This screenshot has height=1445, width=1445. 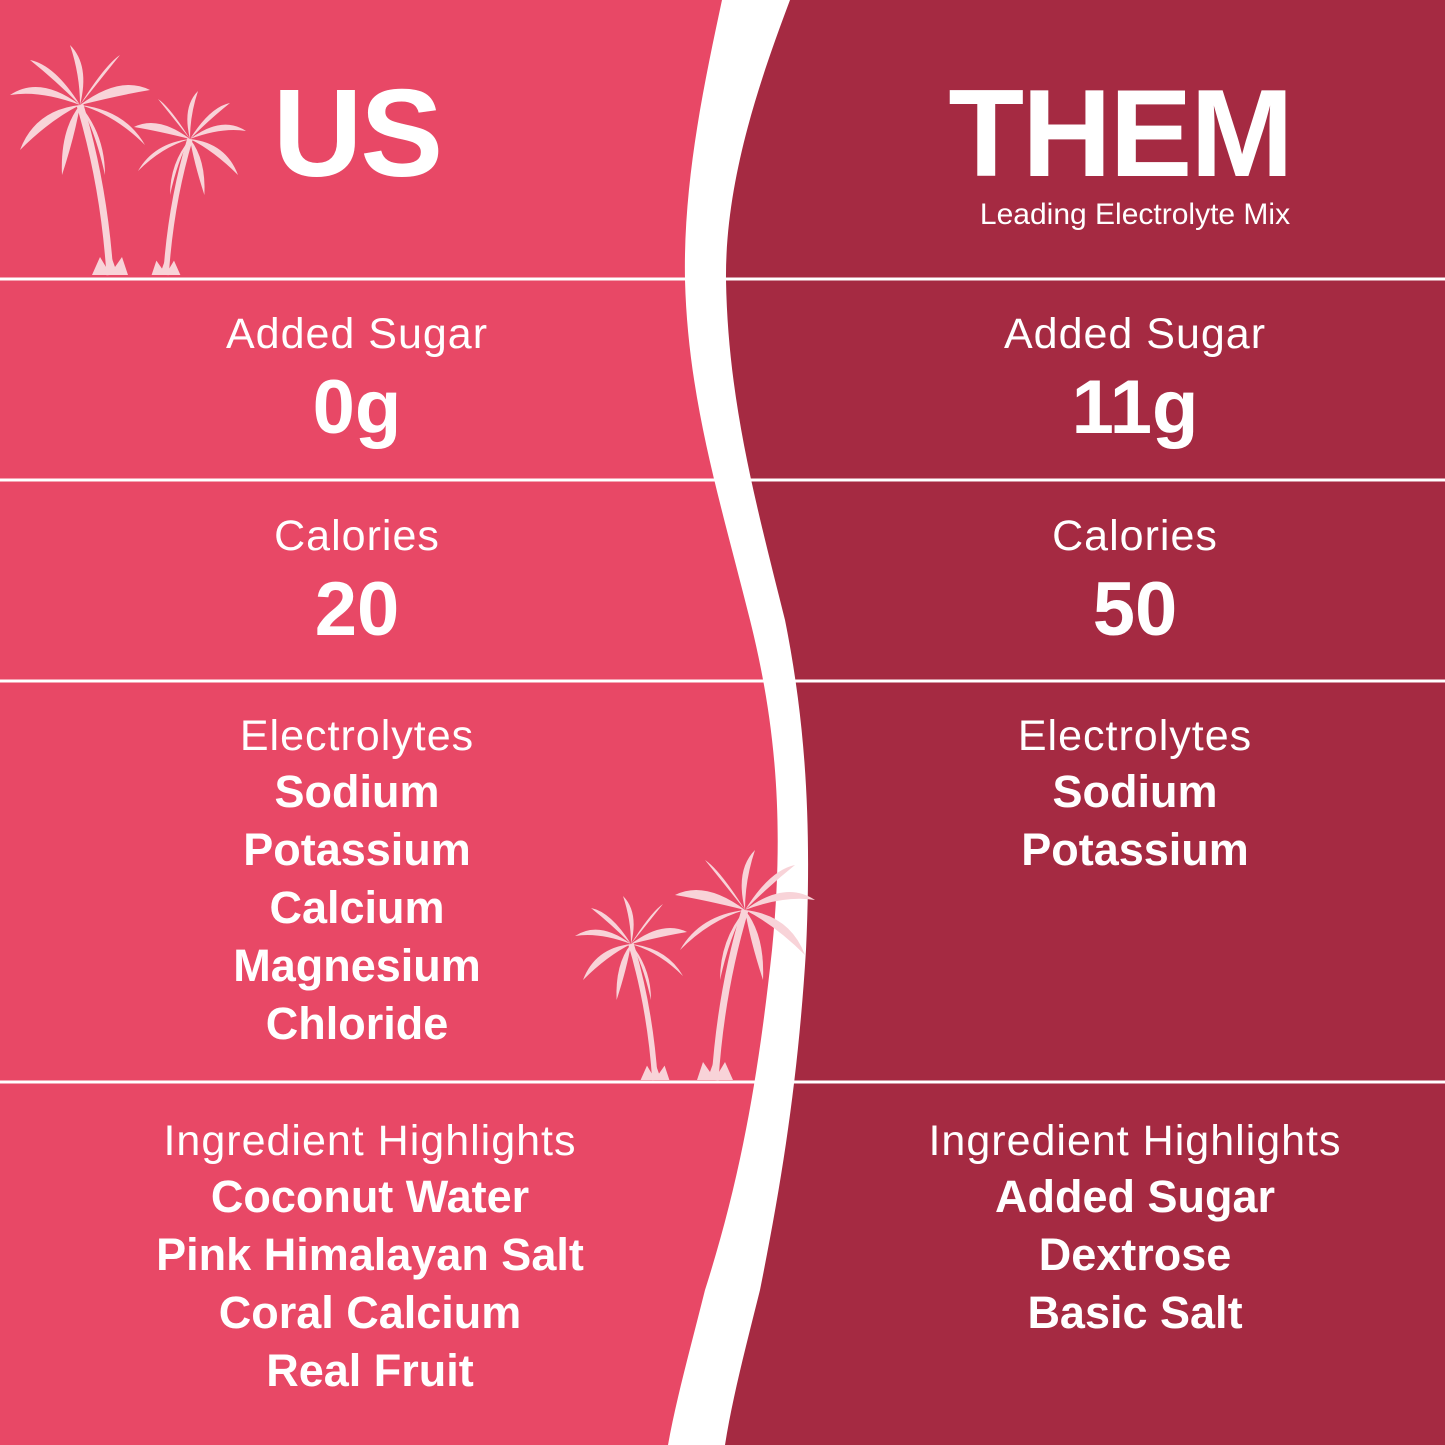 I want to click on list-item: Real Fruit, so click(x=370, y=1370).